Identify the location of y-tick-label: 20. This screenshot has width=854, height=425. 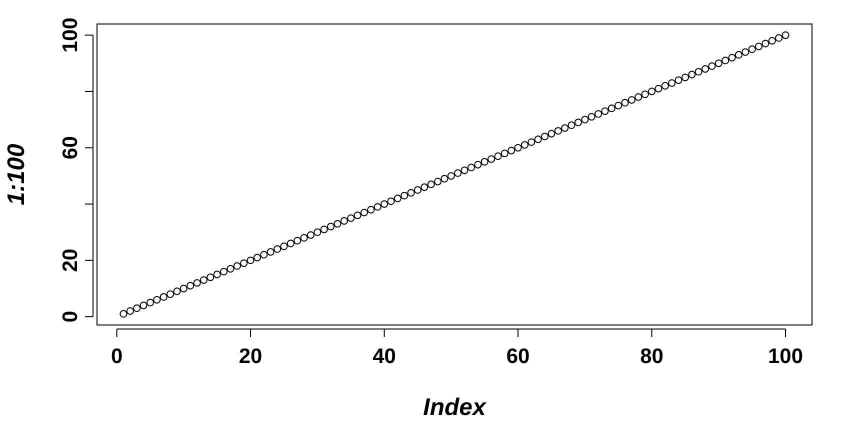
(70, 260).